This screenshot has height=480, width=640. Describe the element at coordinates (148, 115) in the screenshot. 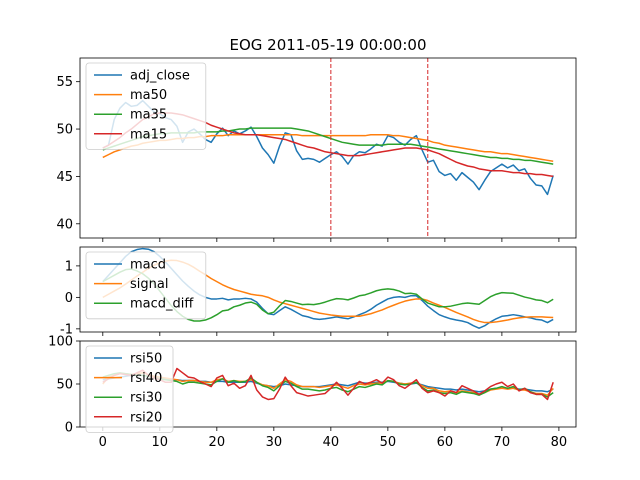

I see `legend-label-ma35: ma35` at that location.